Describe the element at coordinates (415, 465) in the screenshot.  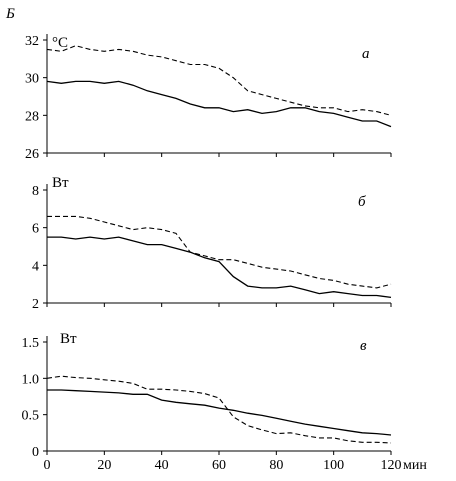
I see `x-unit-label: мин` at that location.